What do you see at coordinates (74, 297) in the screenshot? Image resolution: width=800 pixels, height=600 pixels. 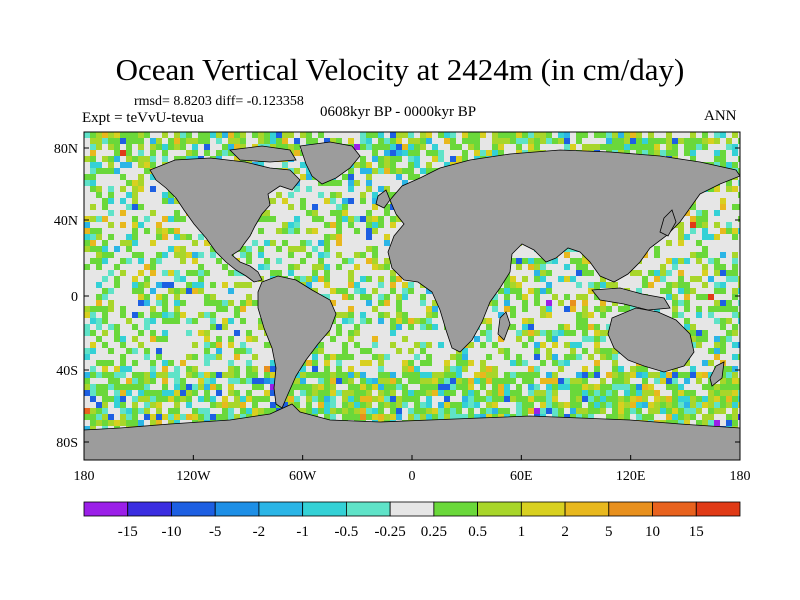 I see `latitude-label: 0` at bounding box center [74, 297].